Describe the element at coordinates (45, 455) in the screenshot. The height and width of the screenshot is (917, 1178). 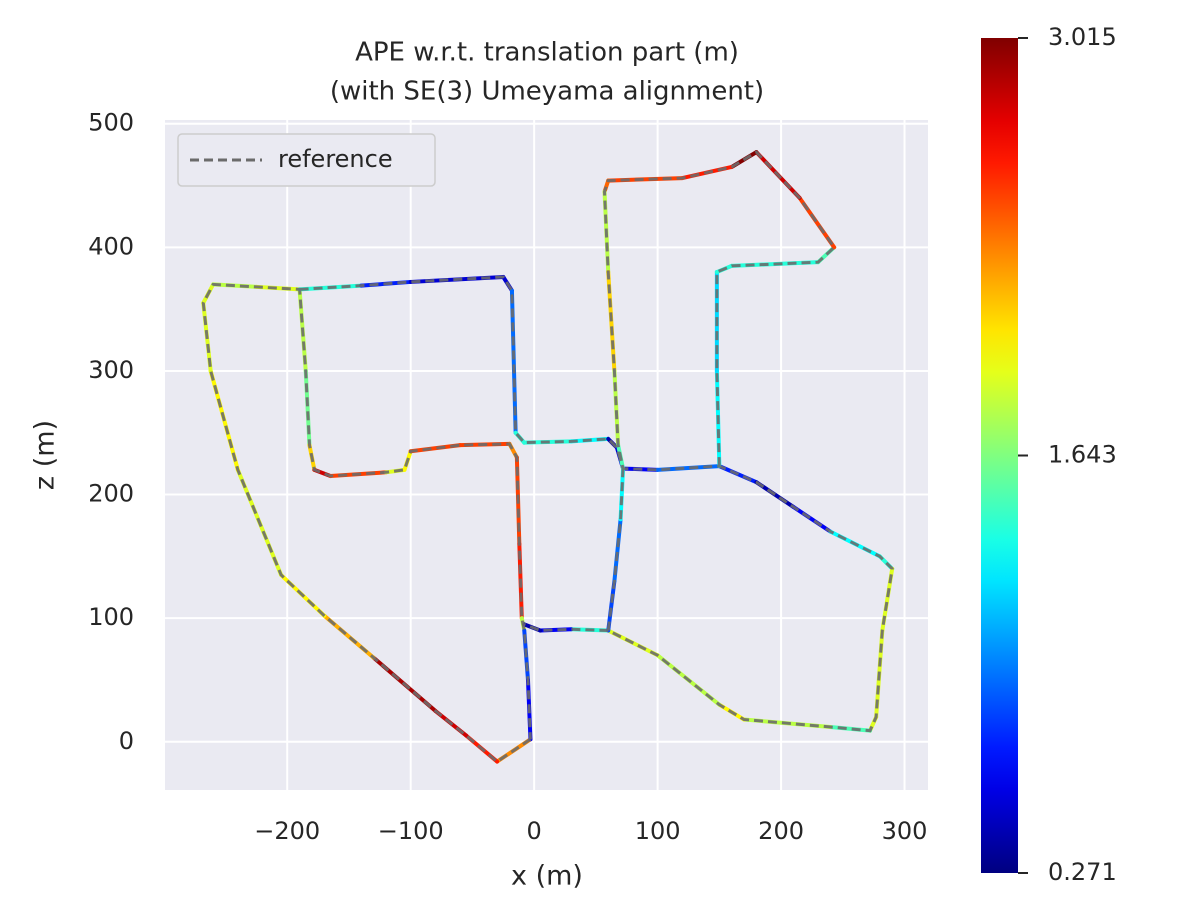
I see `y-axis-label: z (m)` at that location.